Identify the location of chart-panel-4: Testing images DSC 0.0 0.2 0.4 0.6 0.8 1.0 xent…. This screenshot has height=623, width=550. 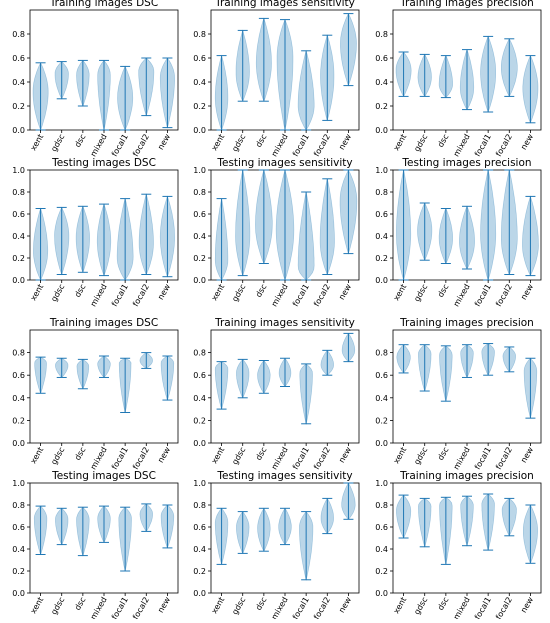
(95, 233).